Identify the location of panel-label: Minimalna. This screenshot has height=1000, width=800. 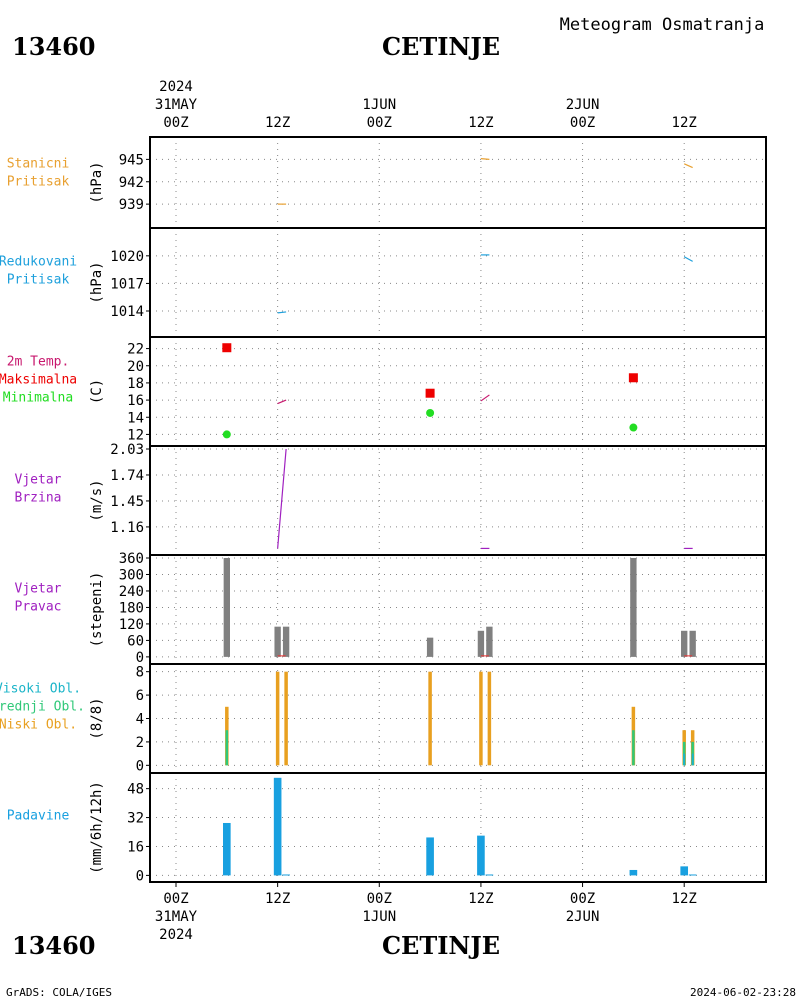
(38, 397).